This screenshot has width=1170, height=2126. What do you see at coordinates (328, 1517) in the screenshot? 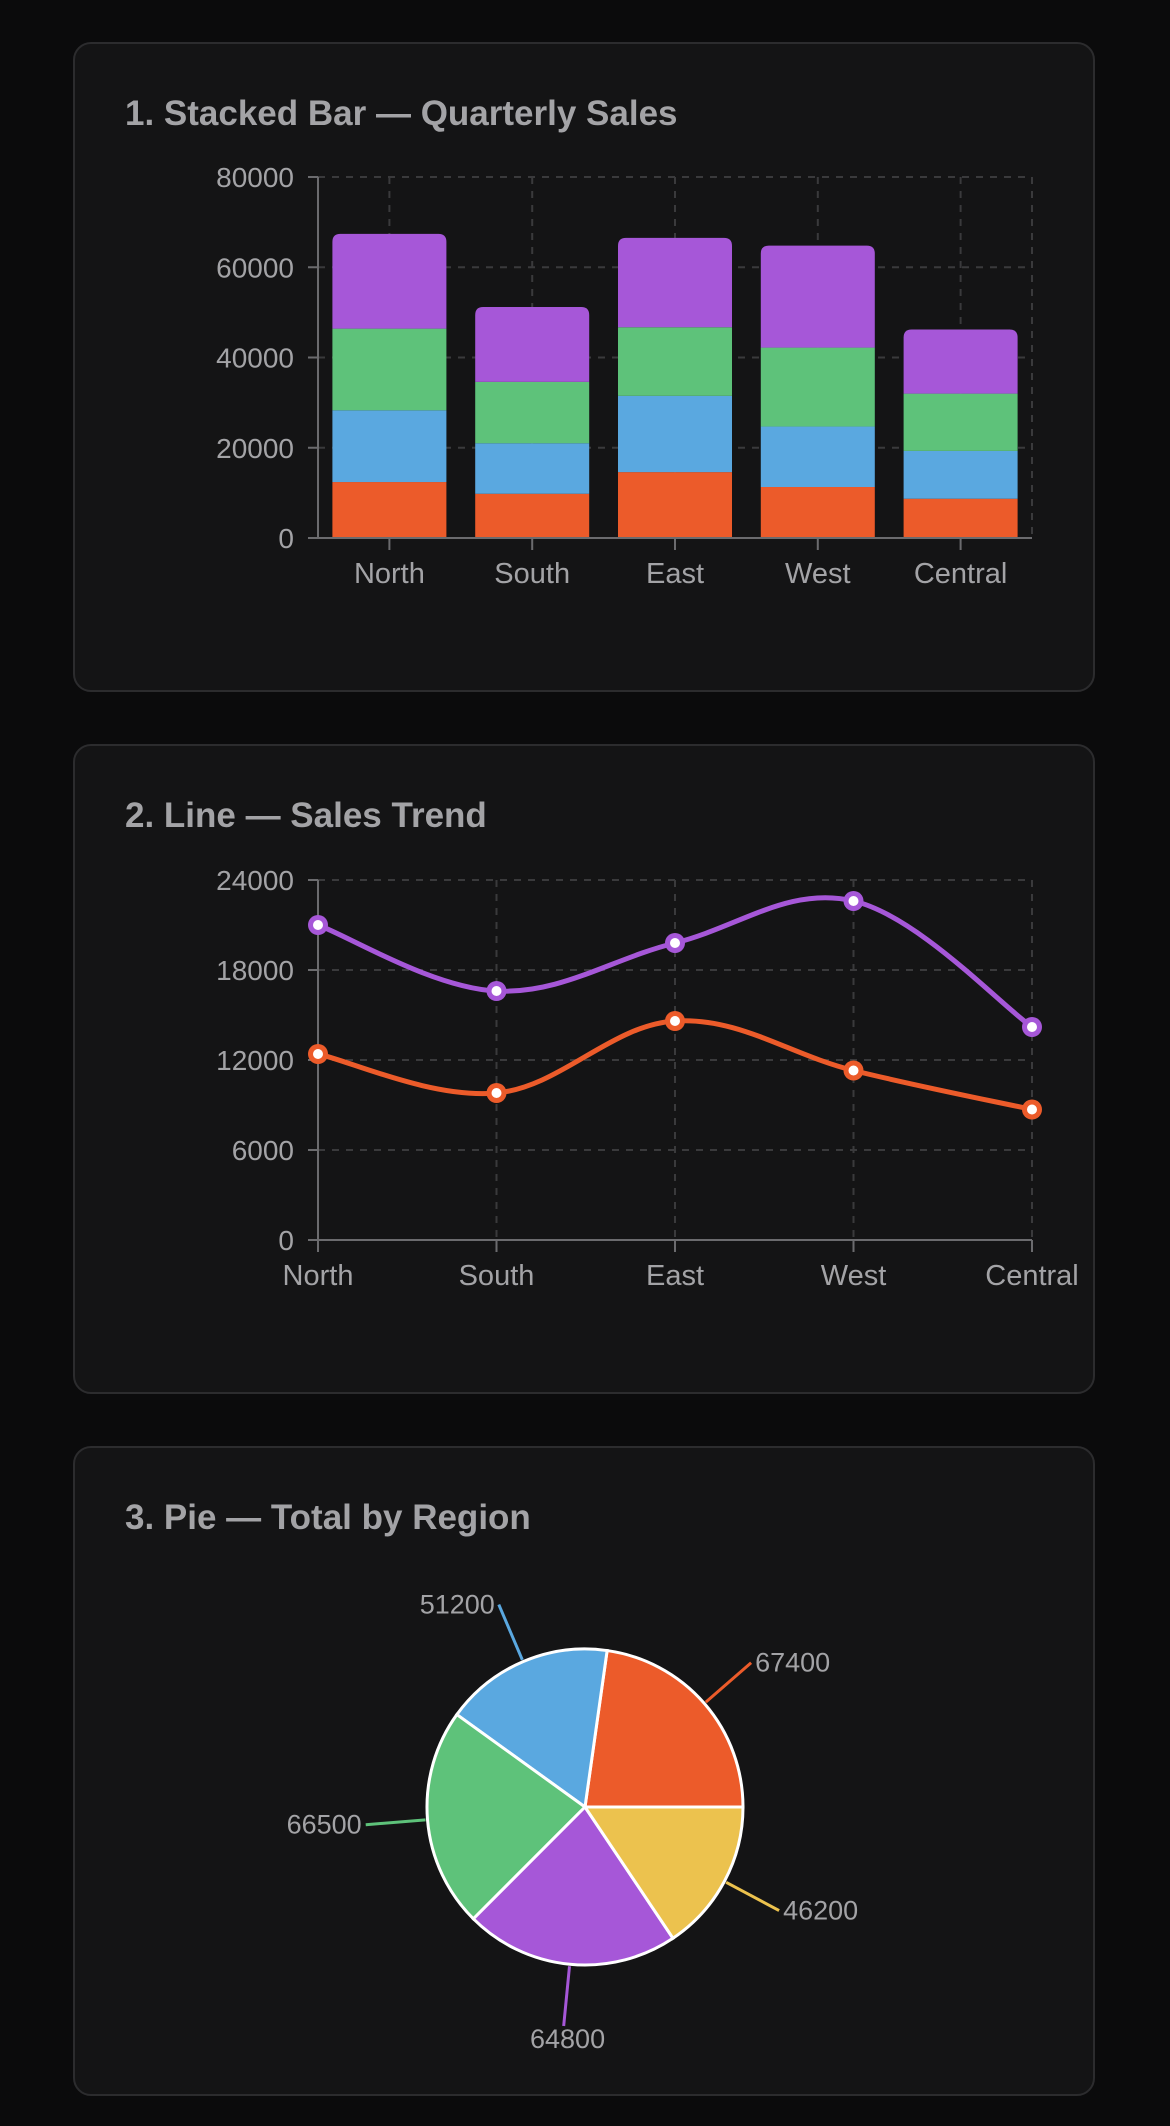
I see `pie-chart-title: 3. Pie — Total by Region` at bounding box center [328, 1517].